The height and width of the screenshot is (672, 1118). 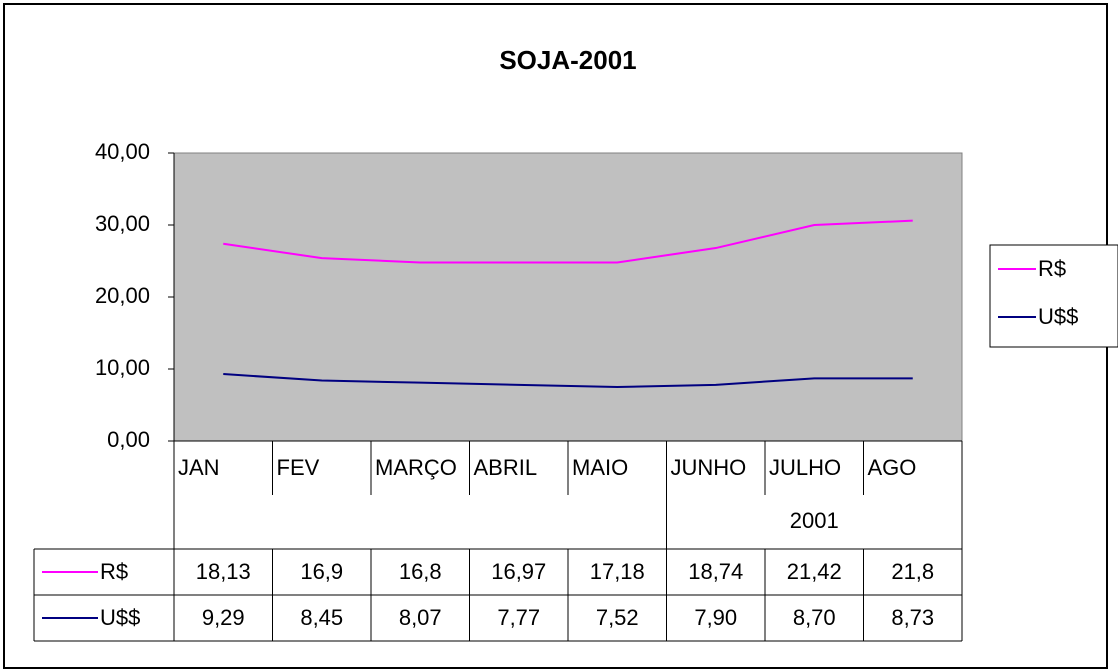 What do you see at coordinates (518, 571) in the screenshot?
I see `table-cell: 16,97` at bounding box center [518, 571].